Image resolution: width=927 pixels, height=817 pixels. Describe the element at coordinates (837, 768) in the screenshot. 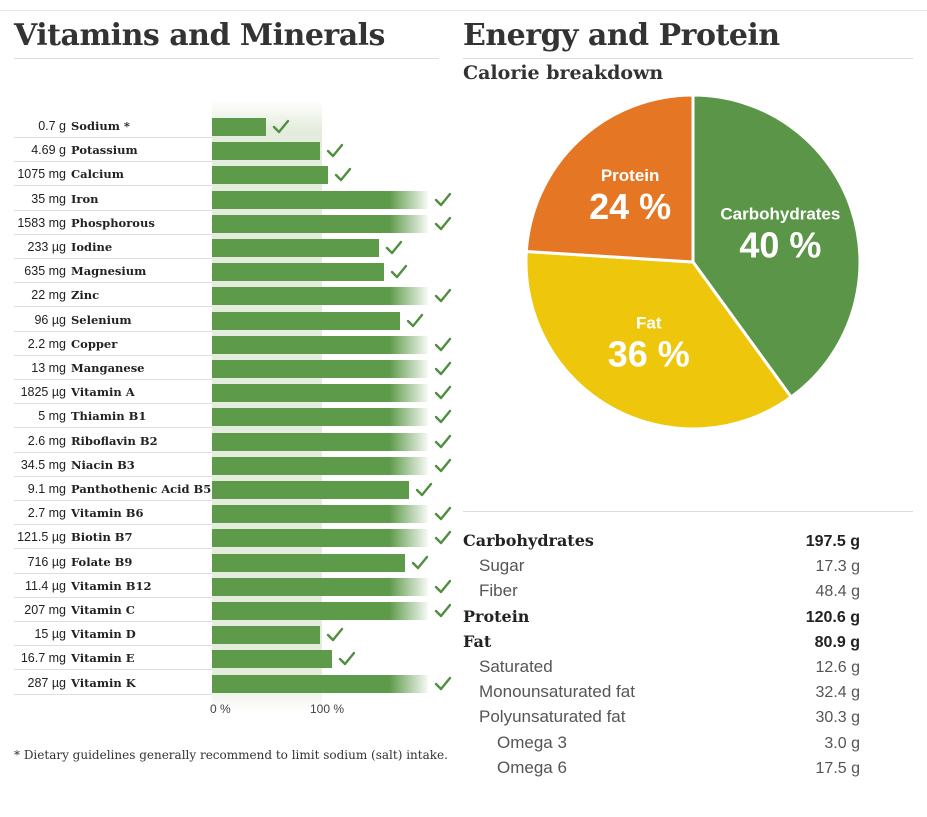

I see `nutrition-value: 17.5 g` at that location.